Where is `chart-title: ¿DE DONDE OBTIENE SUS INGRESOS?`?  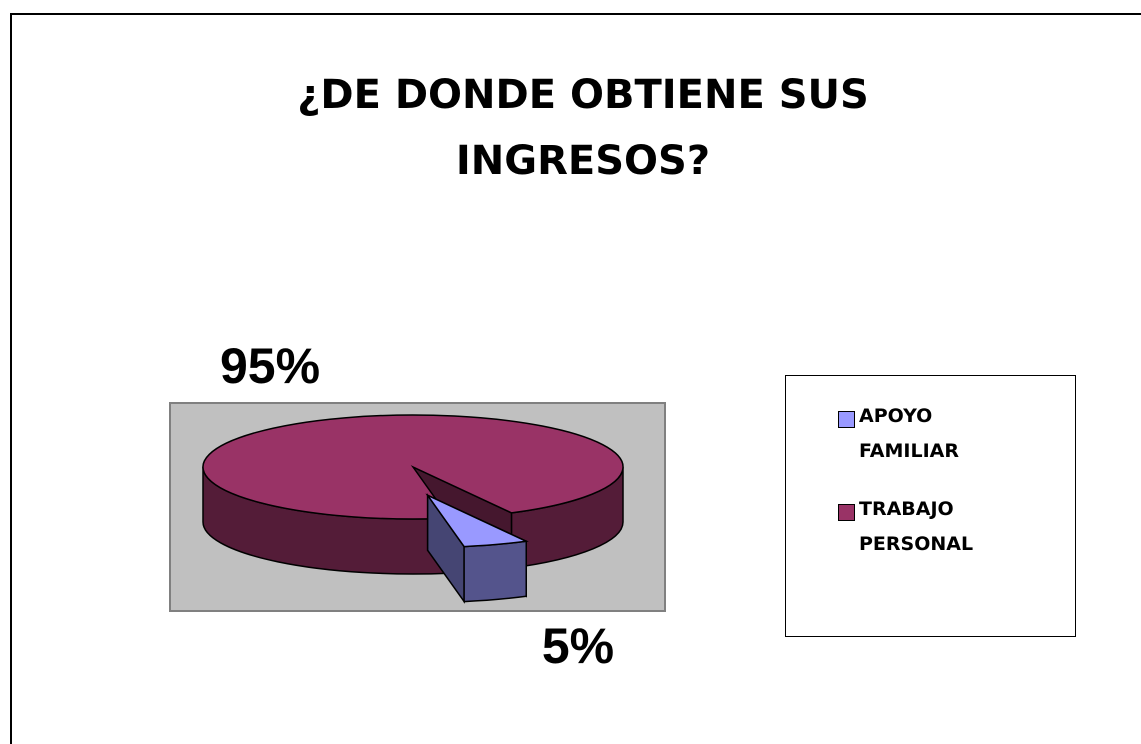
chart-title: ¿DE DONDE OBTIENE SUS INGRESOS? is located at coordinates (583, 128).